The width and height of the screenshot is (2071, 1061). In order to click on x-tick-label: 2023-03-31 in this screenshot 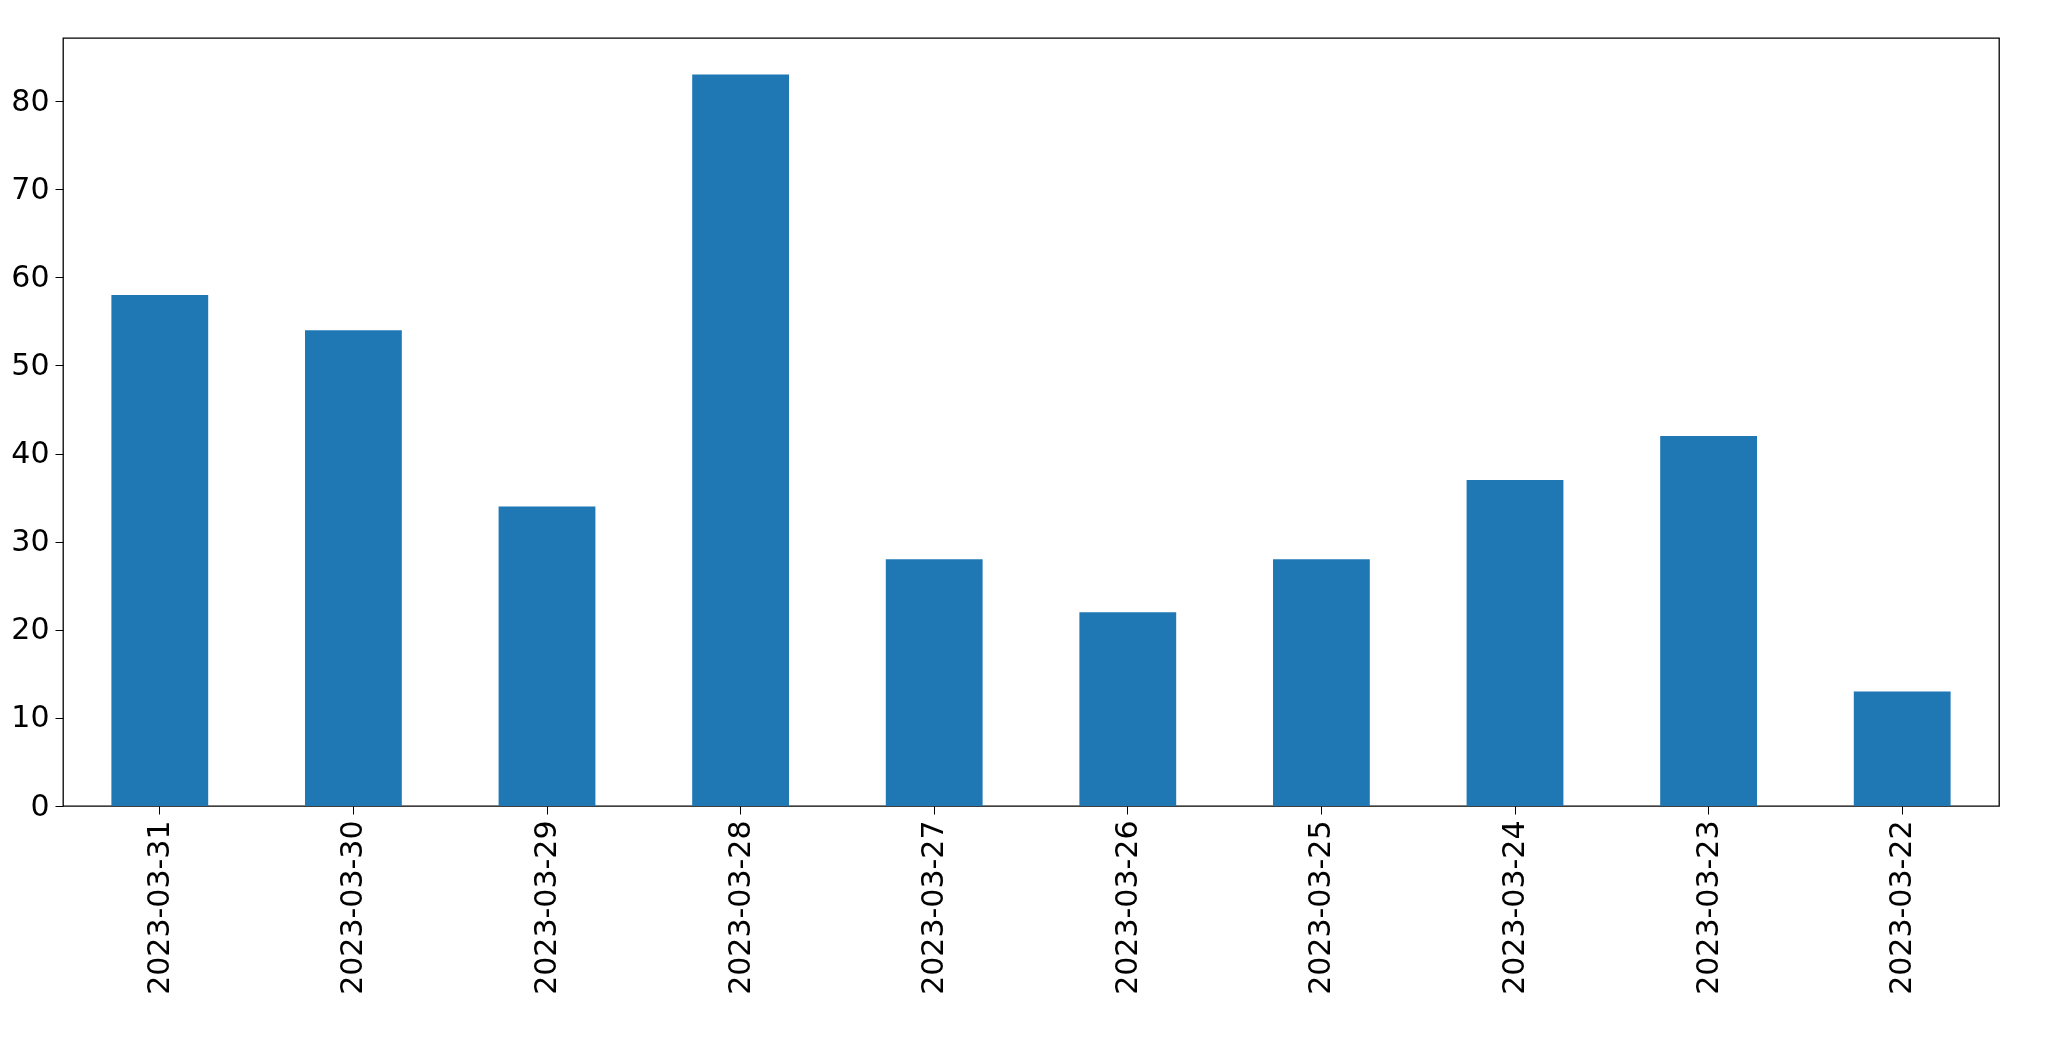, I will do `click(158, 907)`.